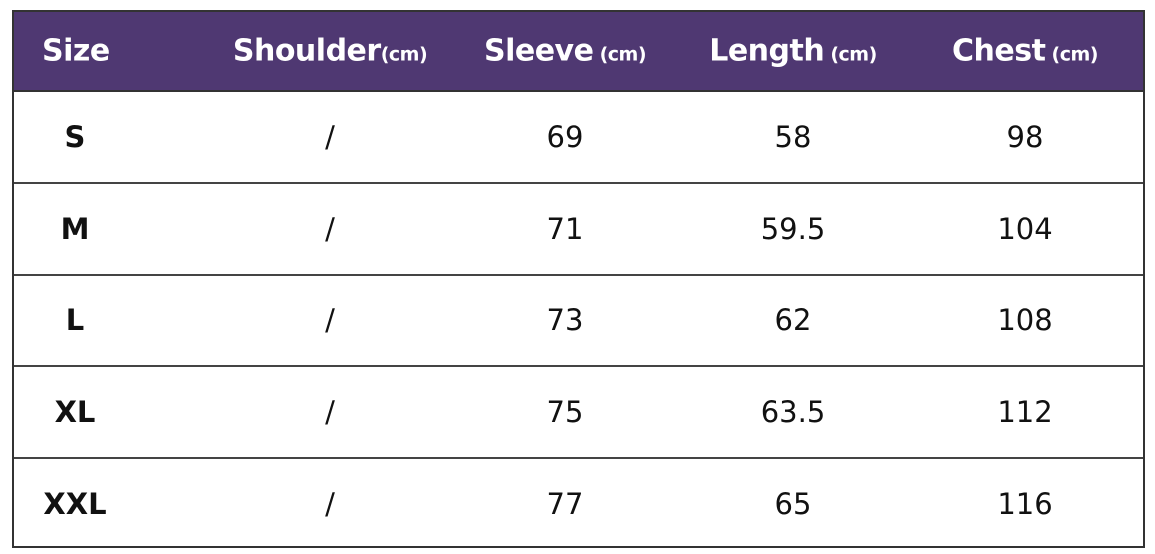 The height and width of the screenshot is (554, 1155). Describe the element at coordinates (1025, 320) in the screenshot. I see `cell-chest: 108` at that location.